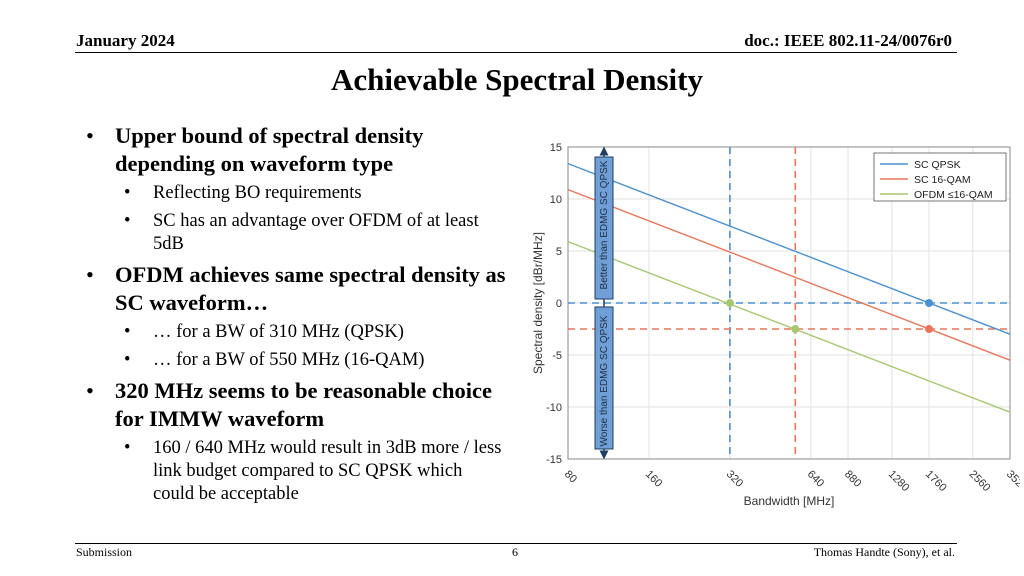 This screenshot has width=1024, height=576. What do you see at coordinates (554, 460) in the screenshot?
I see `y-tick-label: -15` at bounding box center [554, 460].